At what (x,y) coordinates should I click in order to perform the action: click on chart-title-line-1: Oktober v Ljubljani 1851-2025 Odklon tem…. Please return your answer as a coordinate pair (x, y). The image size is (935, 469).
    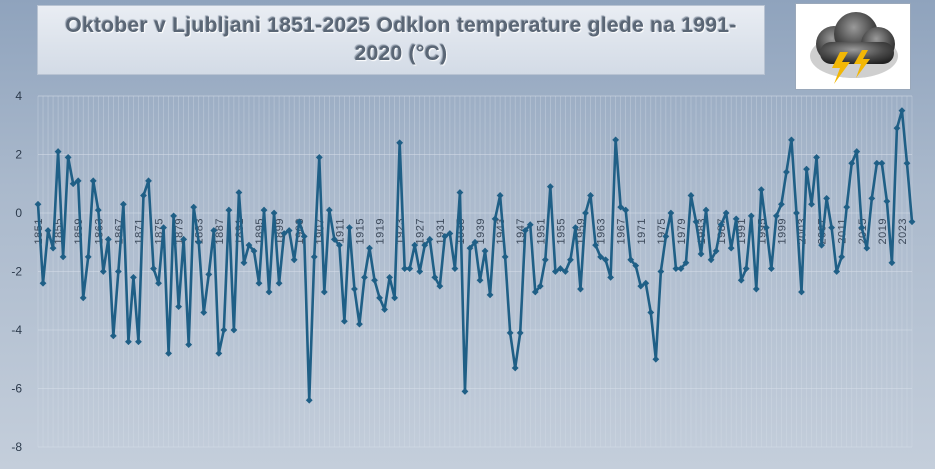
    Looking at the image, I should click on (401, 25).